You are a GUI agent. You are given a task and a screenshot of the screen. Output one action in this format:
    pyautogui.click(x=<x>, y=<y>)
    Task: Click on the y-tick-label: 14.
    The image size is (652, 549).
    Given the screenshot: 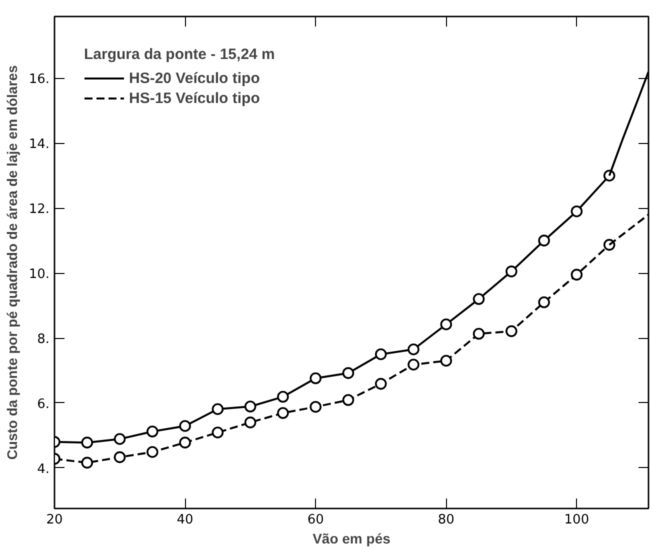 What is the action you would take?
    pyautogui.click(x=39, y=144)
    